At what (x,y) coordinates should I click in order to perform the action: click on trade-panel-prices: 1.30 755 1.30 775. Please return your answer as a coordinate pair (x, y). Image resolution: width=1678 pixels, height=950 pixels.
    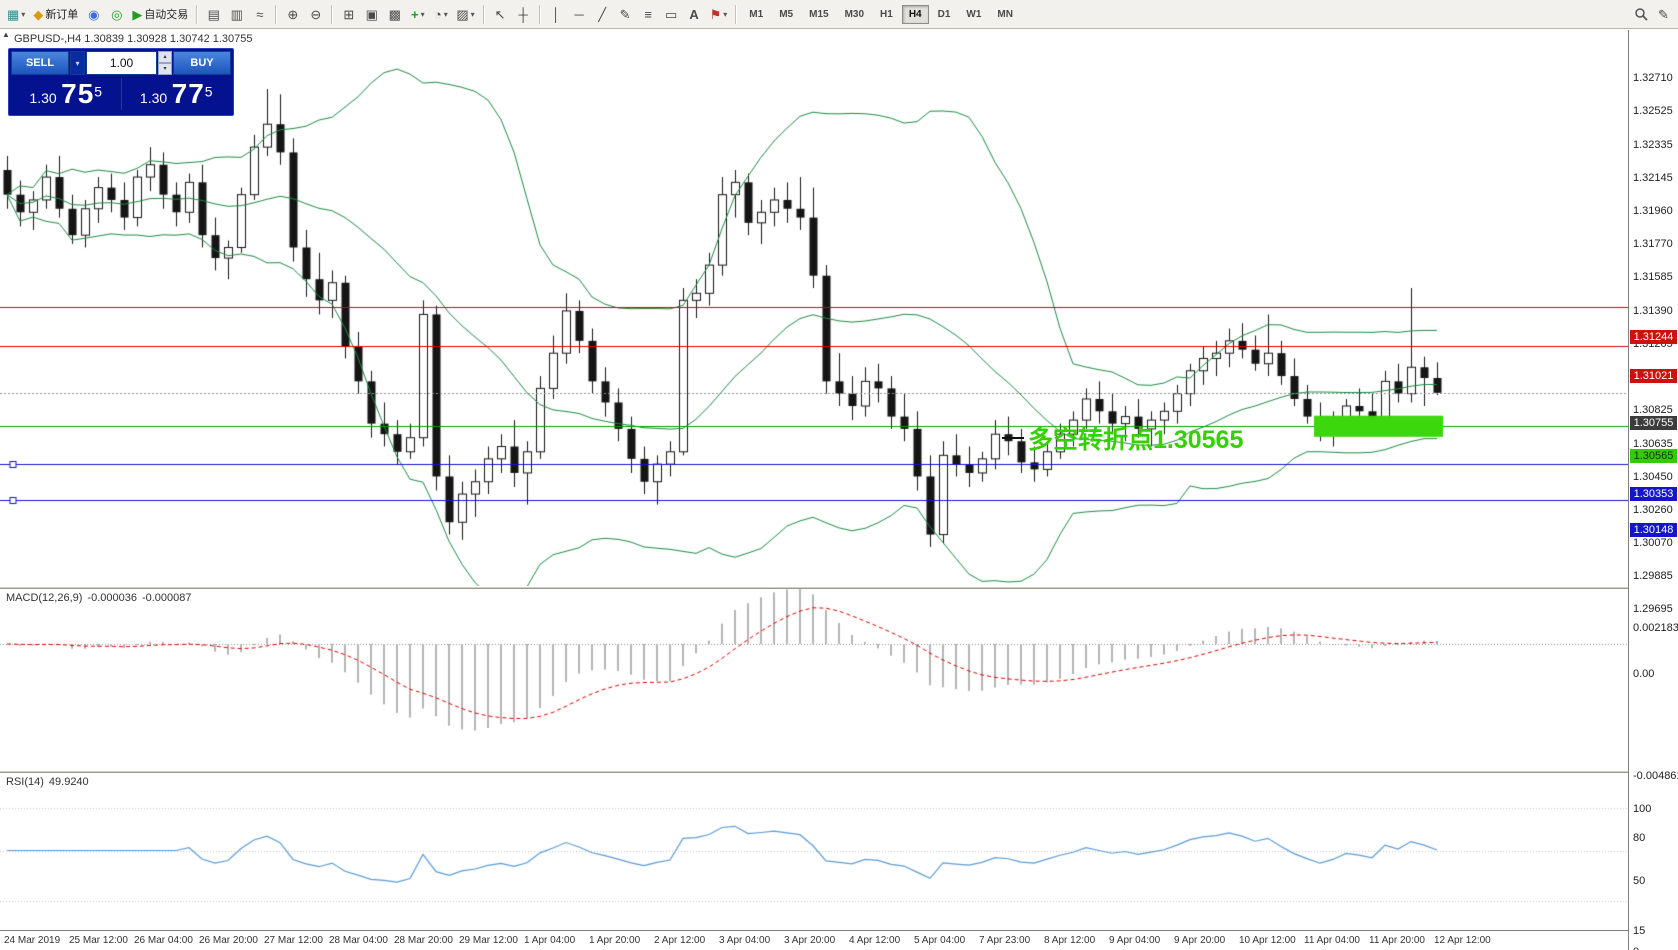
    Looking at the image, I should click on (121, 94).